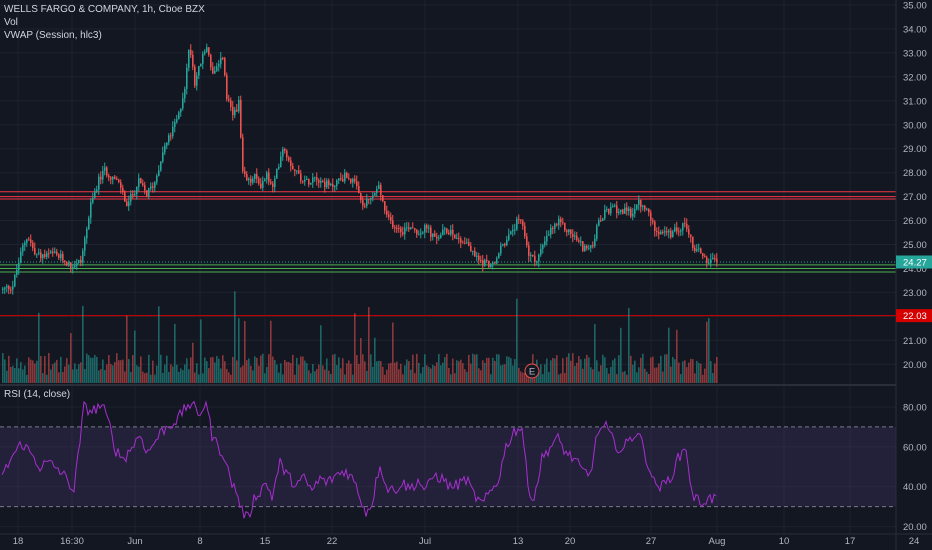 The height and width of the screenshot is (550, 932). What do you see at coordinates (11, 22) in the screenshot?
I see `volume-legend: Vol` at bounding box center [11, 22].